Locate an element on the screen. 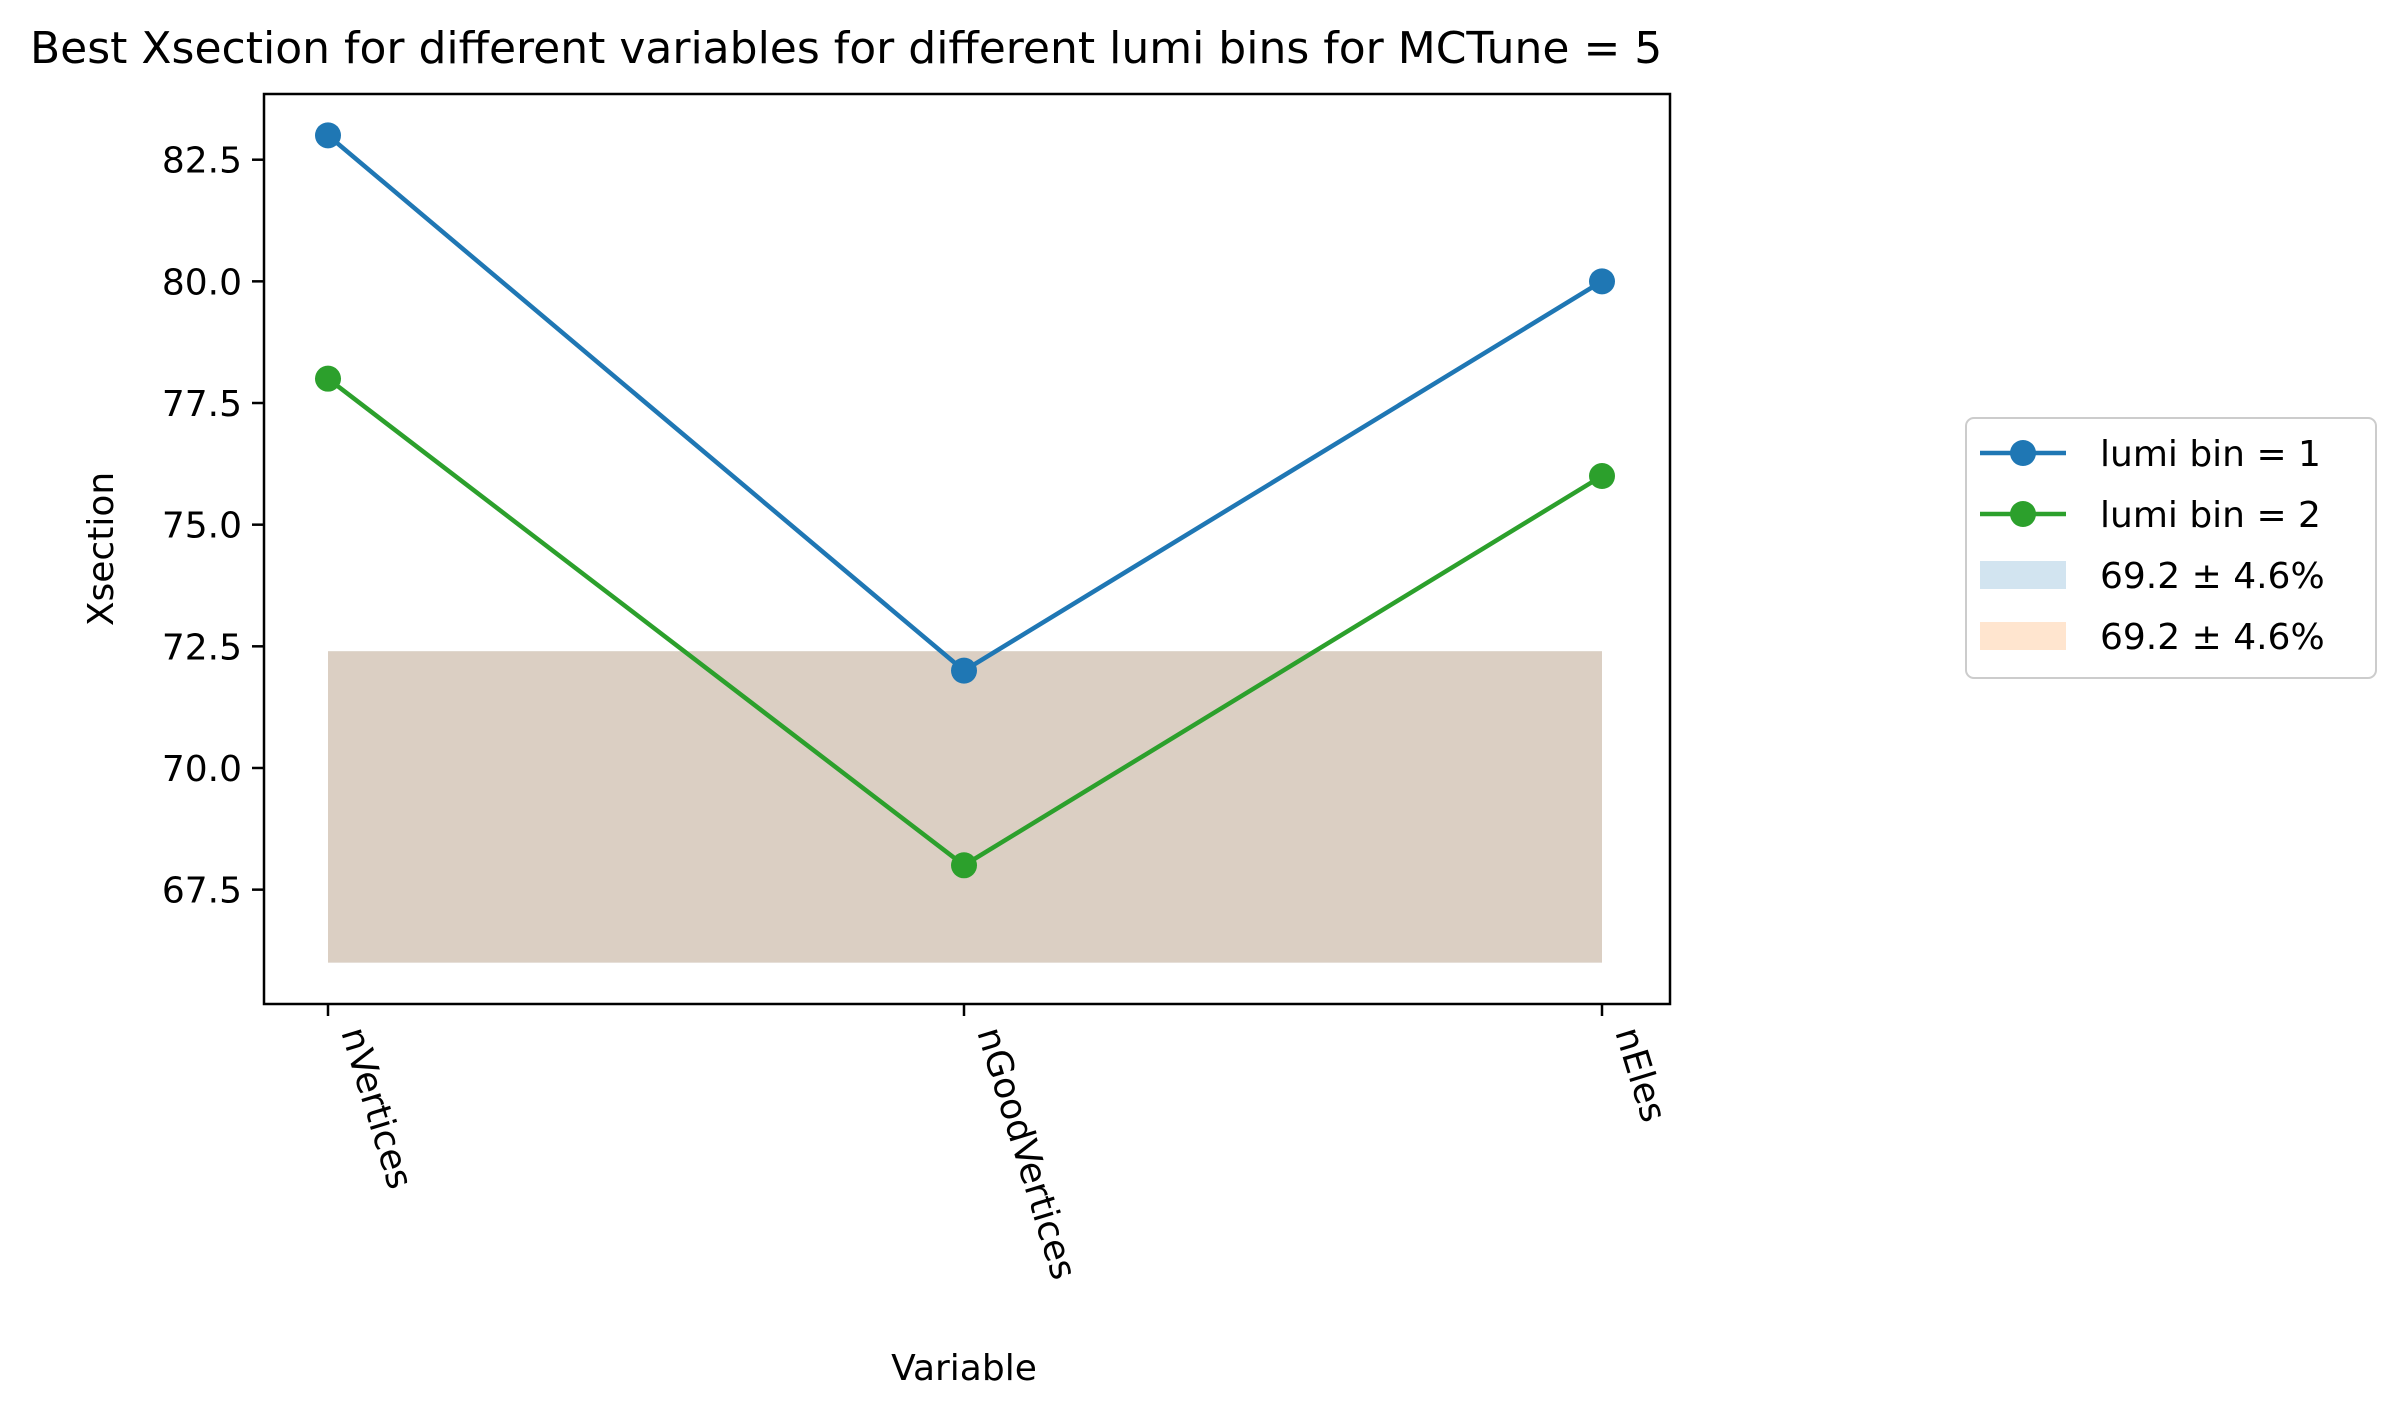  y-tick-label: 70.0 is located at coordinates (202, 769).